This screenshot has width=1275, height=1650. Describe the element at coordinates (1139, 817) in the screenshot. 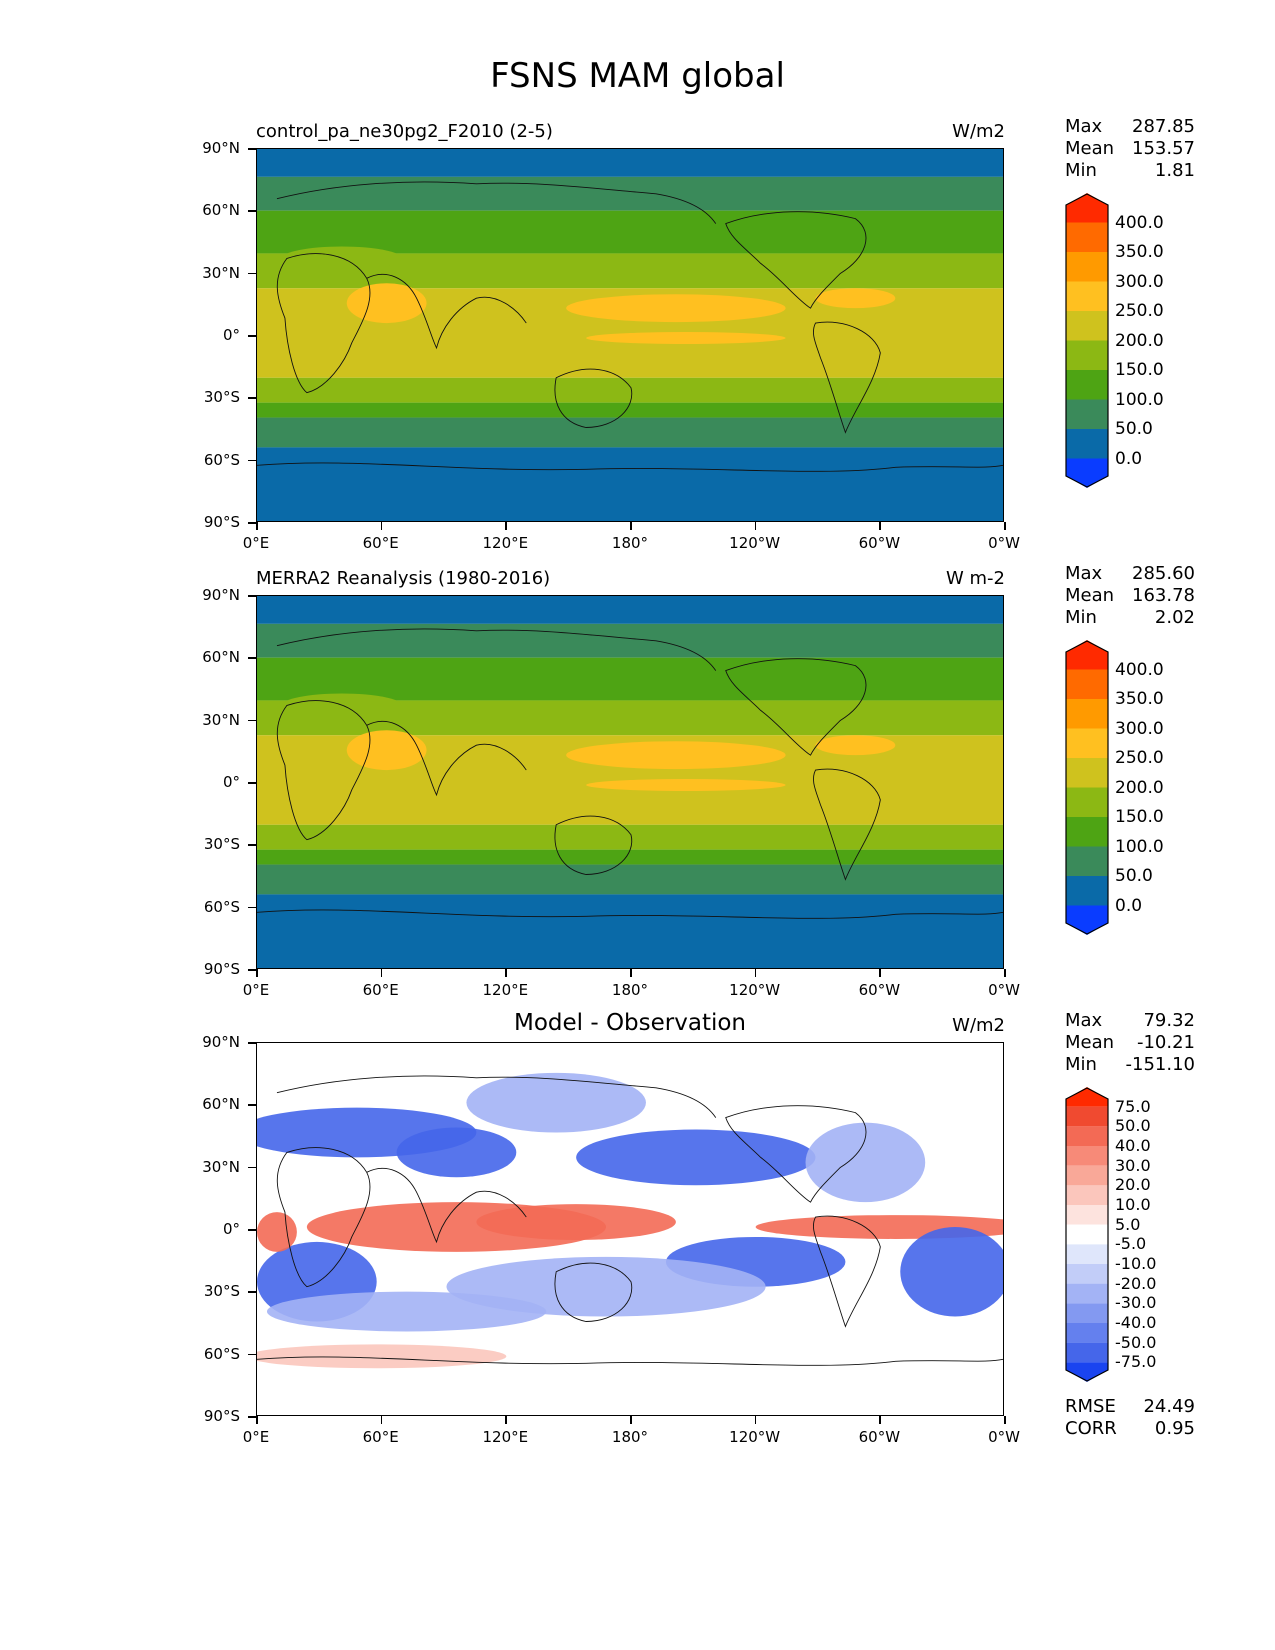

I see `colorbar-label: 150.0` at that location.